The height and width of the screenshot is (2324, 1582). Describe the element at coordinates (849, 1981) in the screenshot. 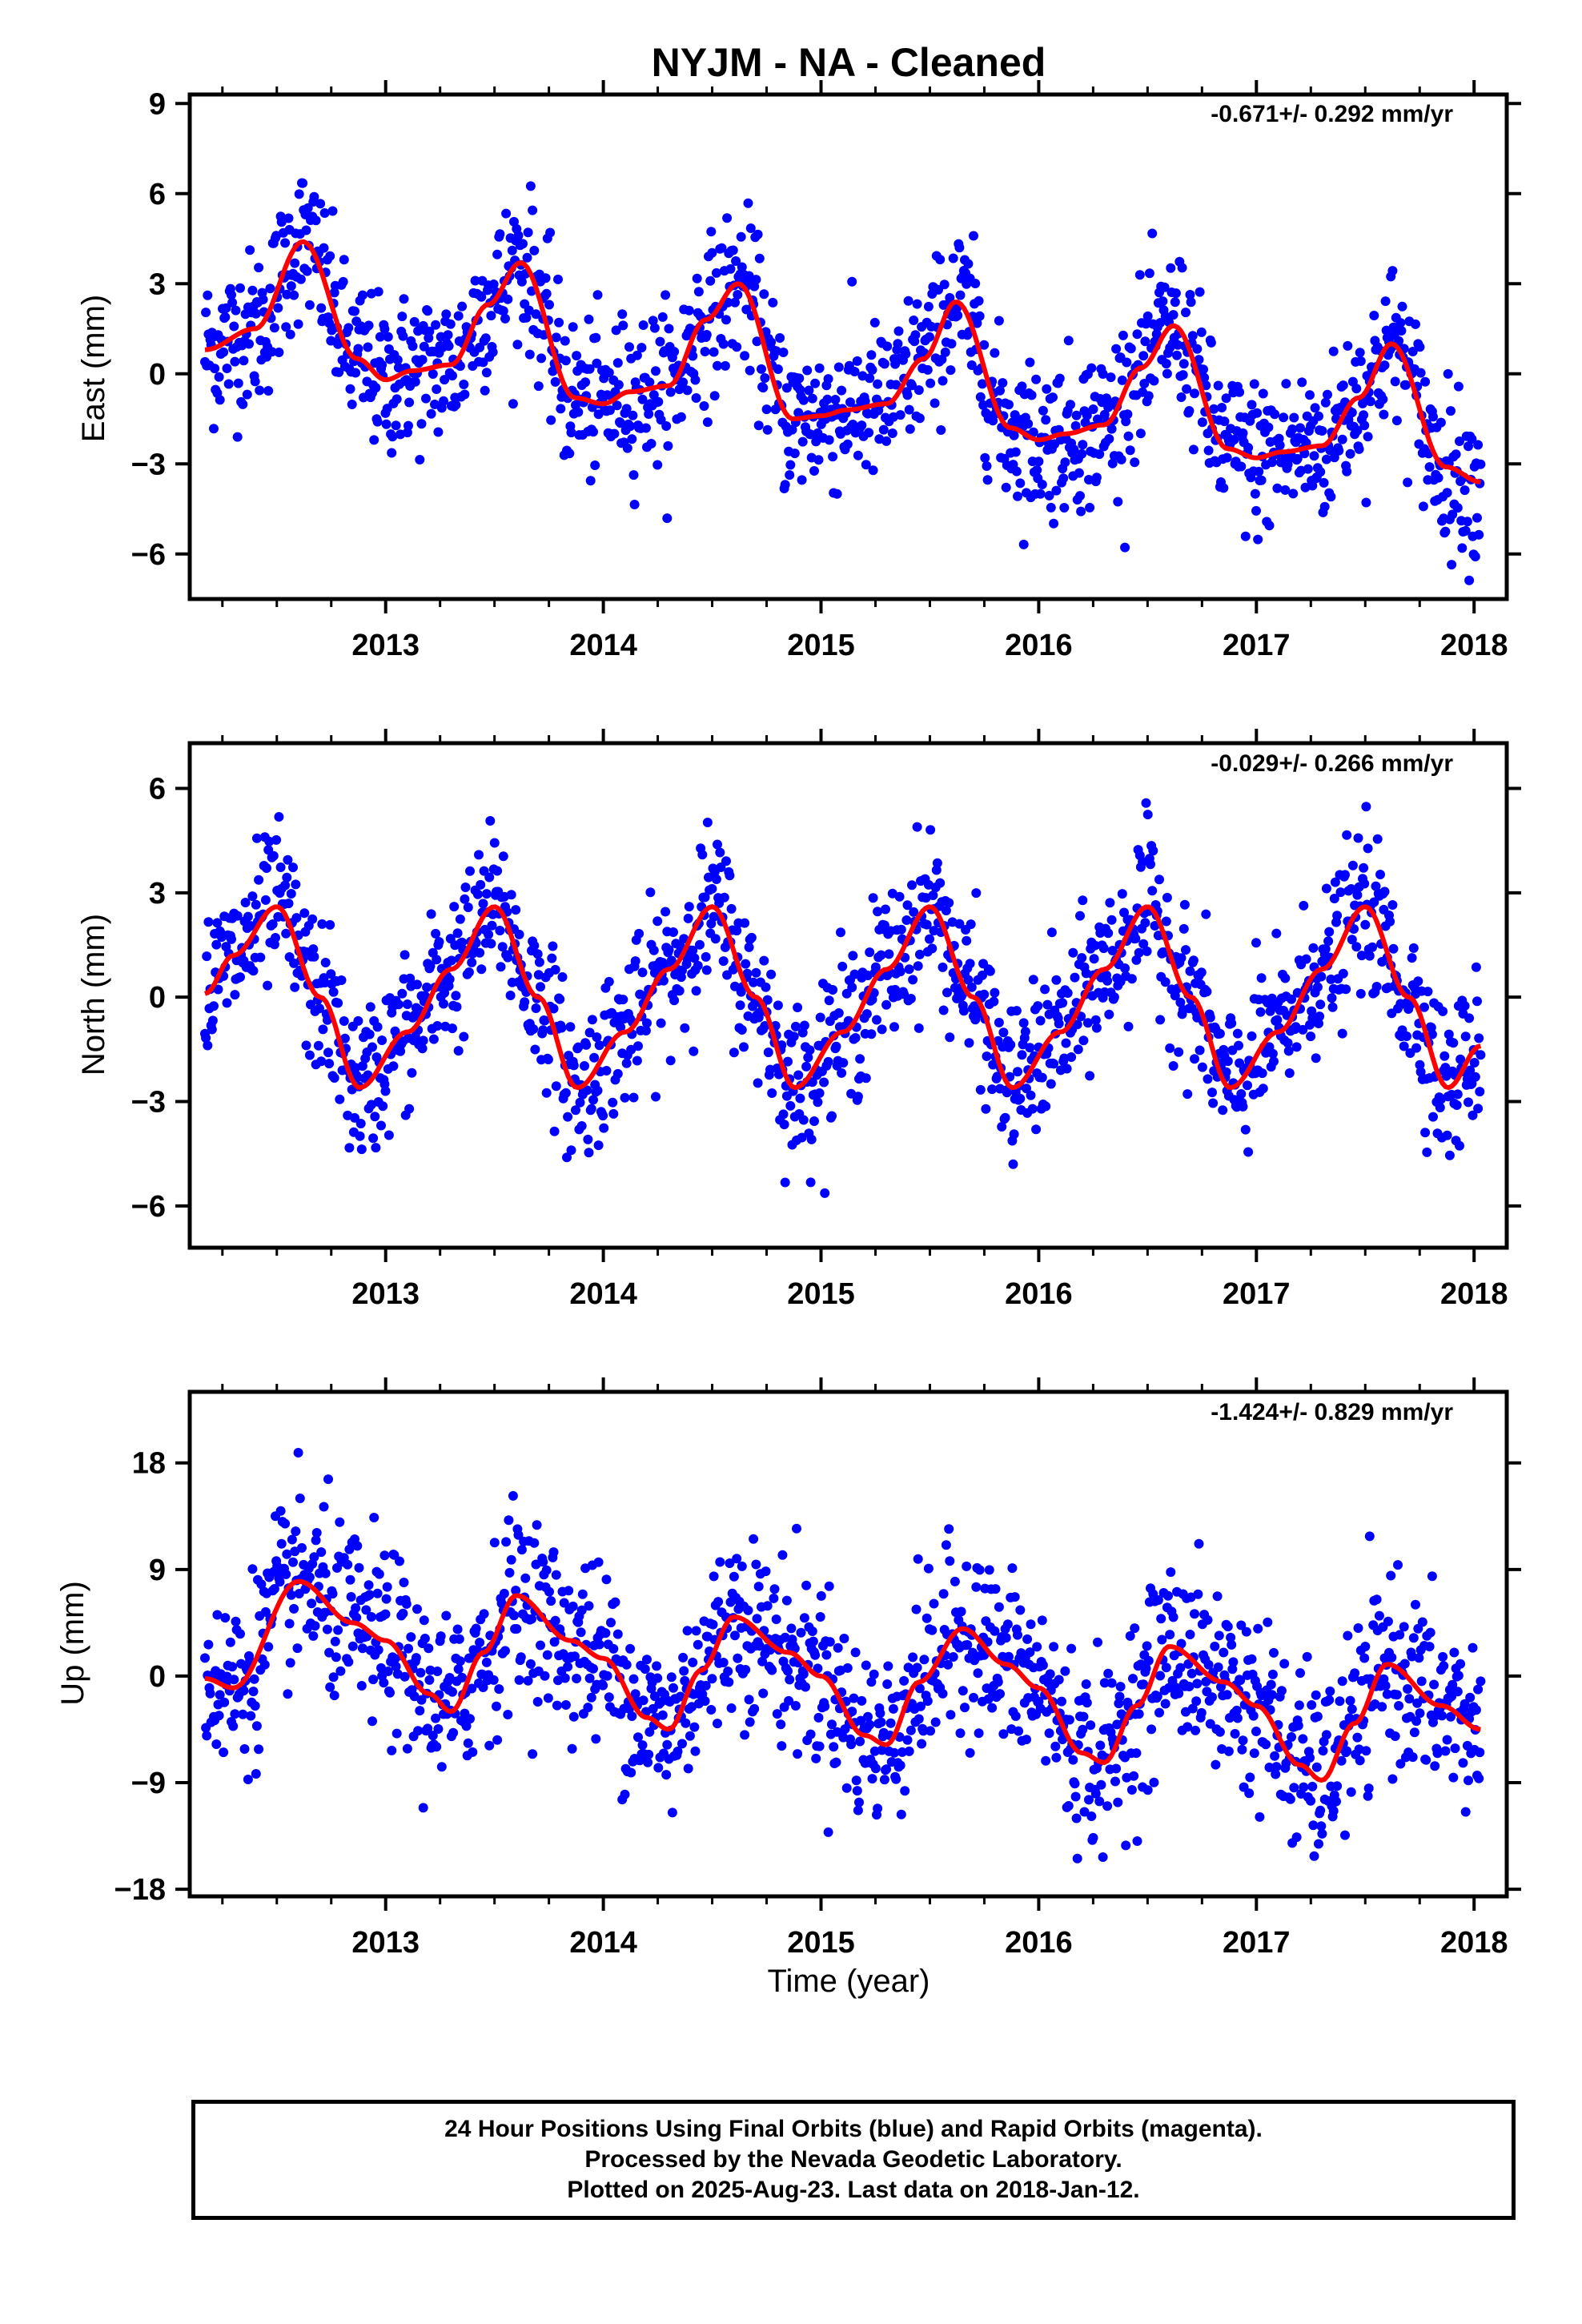

I see `x-axis-label: Time (year)` at that location.